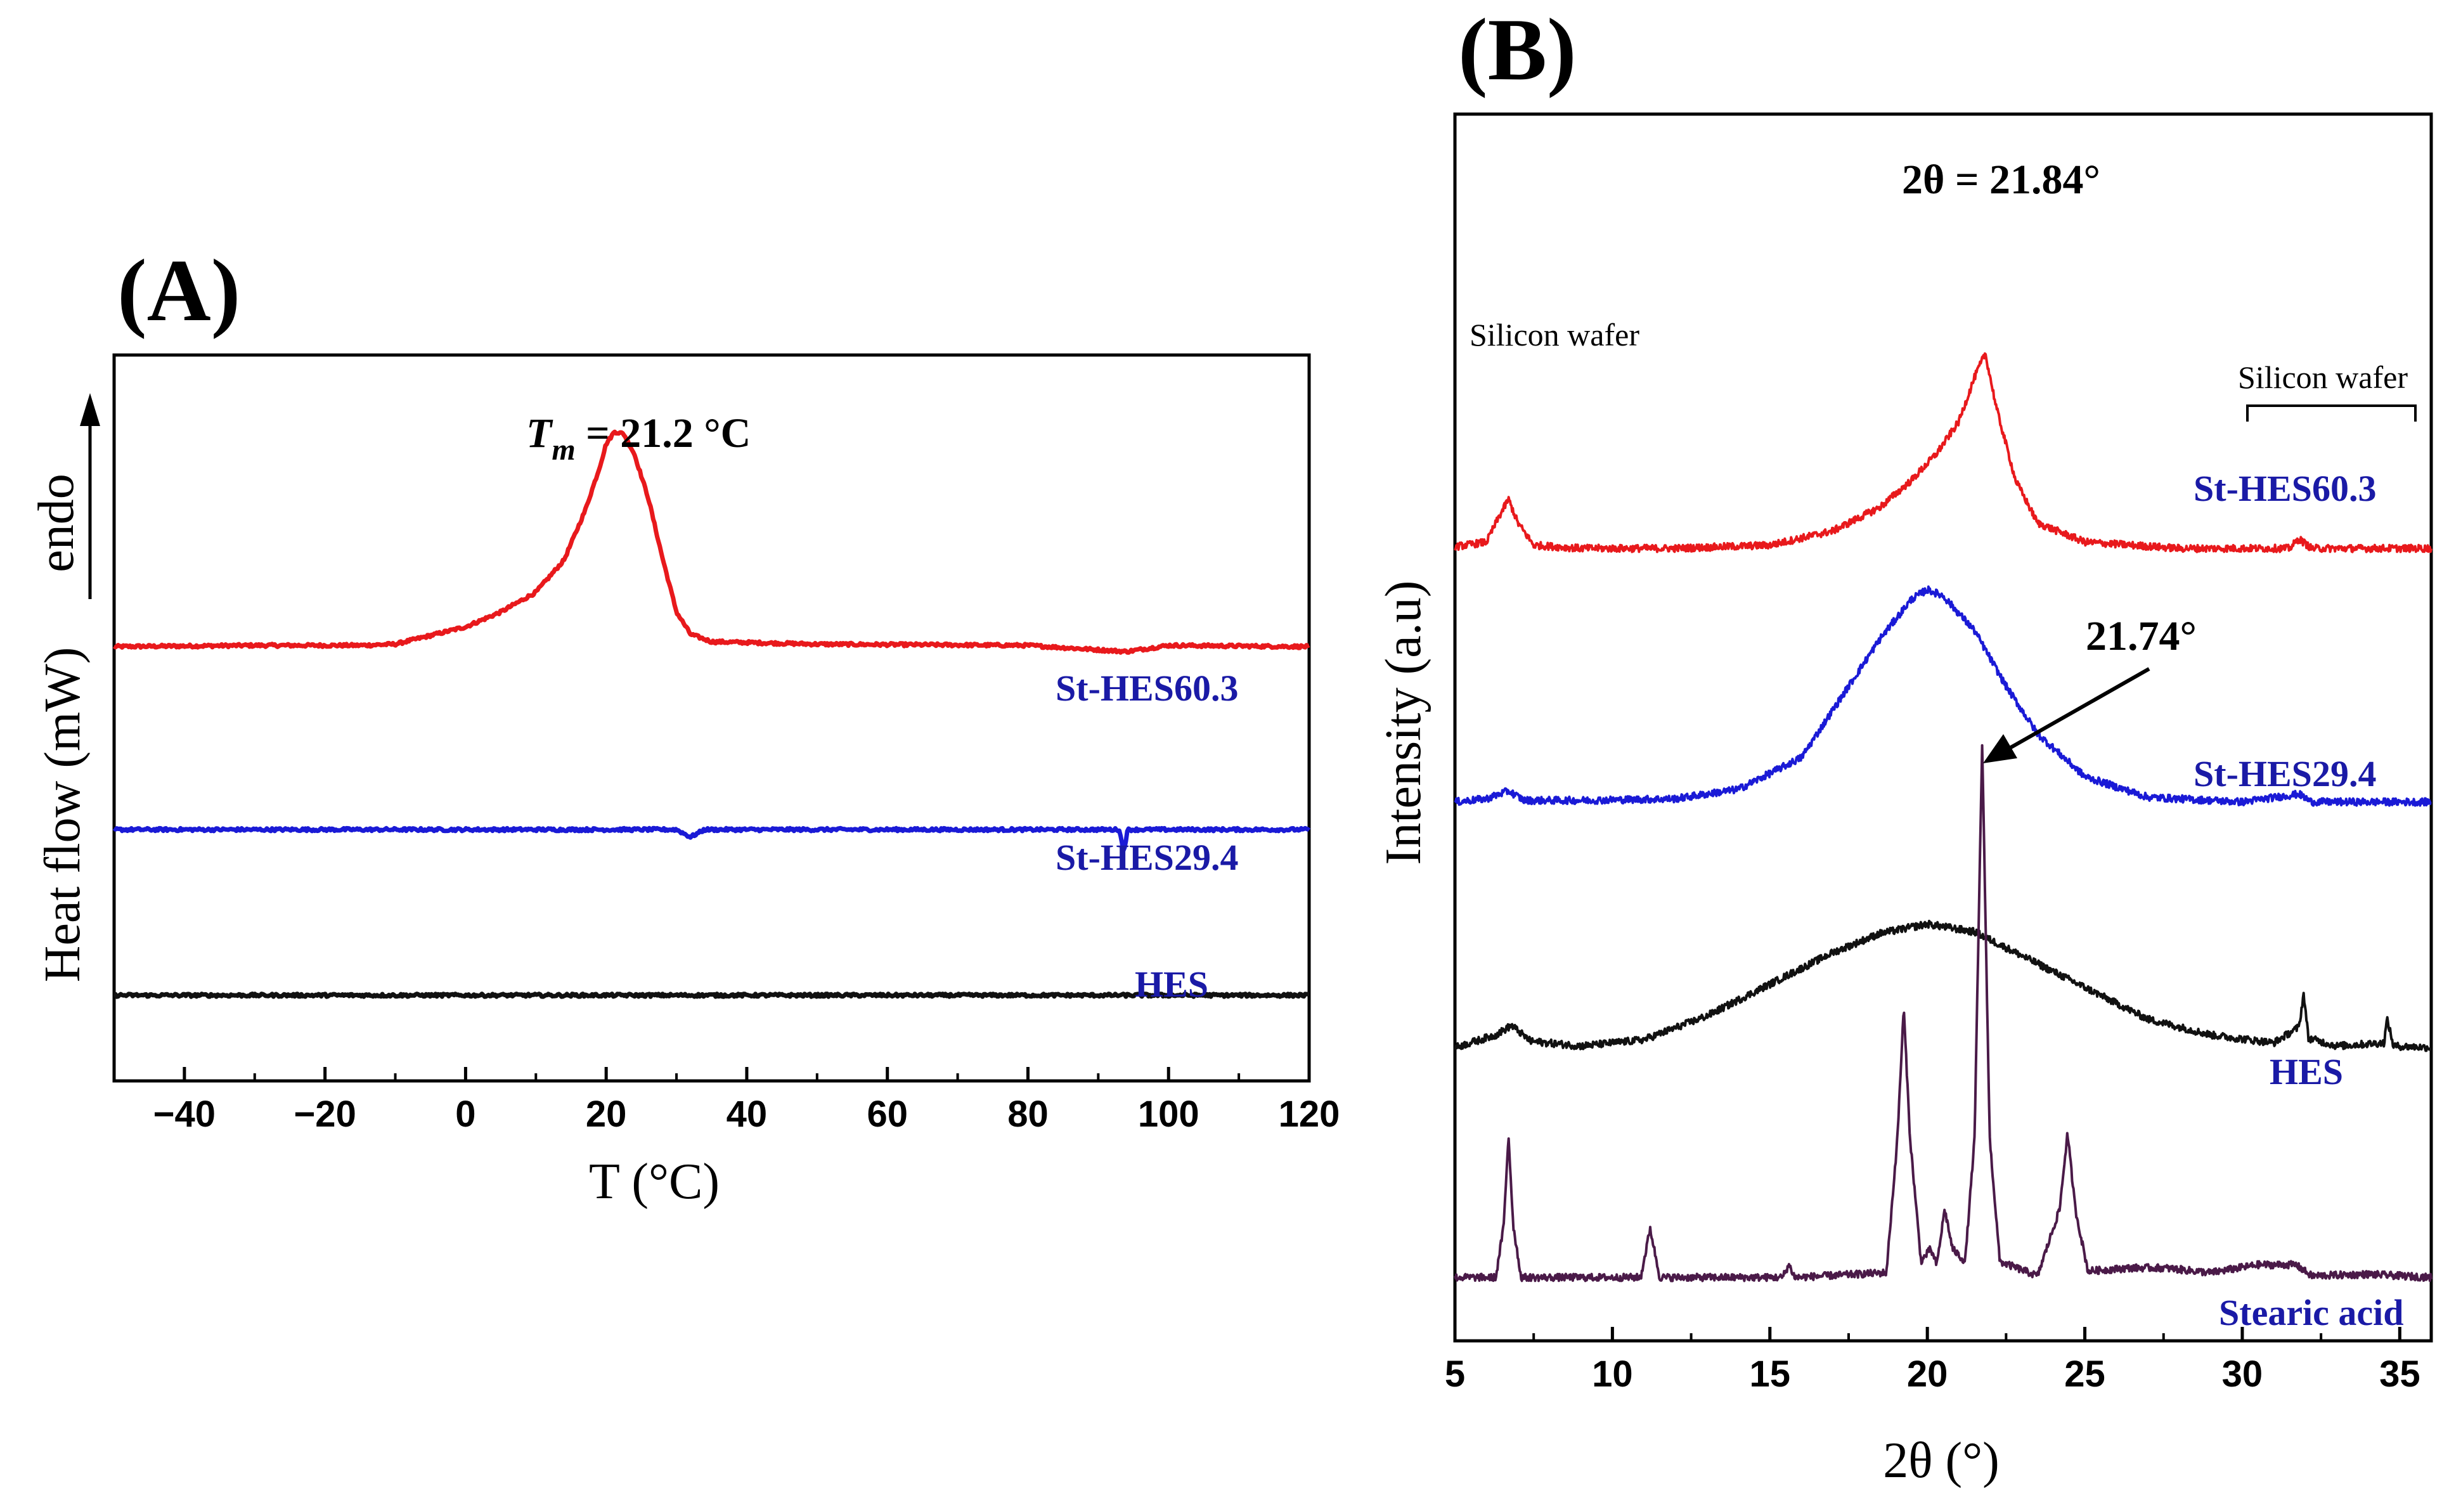 This screenshot has width=2449, height=1512. I want to click on series-label-st-hes29-4-a: St-HES29.4, so click(1147, 857).